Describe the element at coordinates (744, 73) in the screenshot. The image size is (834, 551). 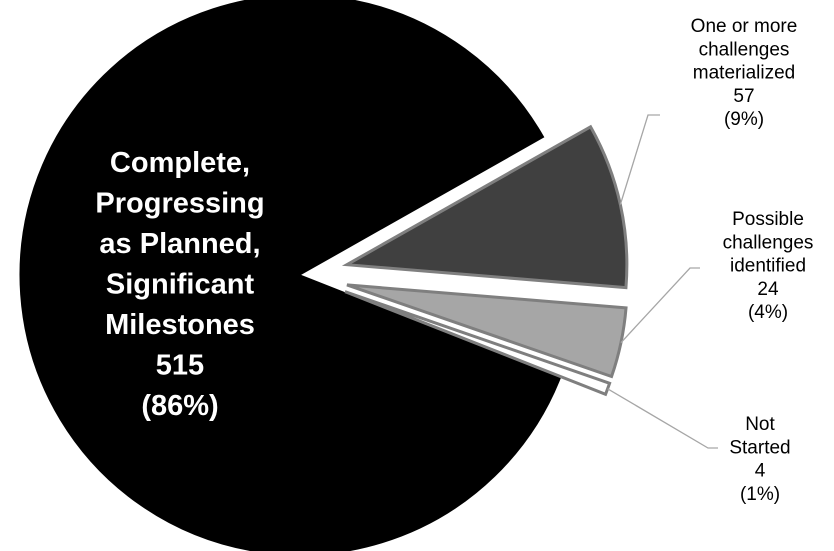
I see `slice-label-materialized: One or more challenges materialized 57 (9%)` at that location.